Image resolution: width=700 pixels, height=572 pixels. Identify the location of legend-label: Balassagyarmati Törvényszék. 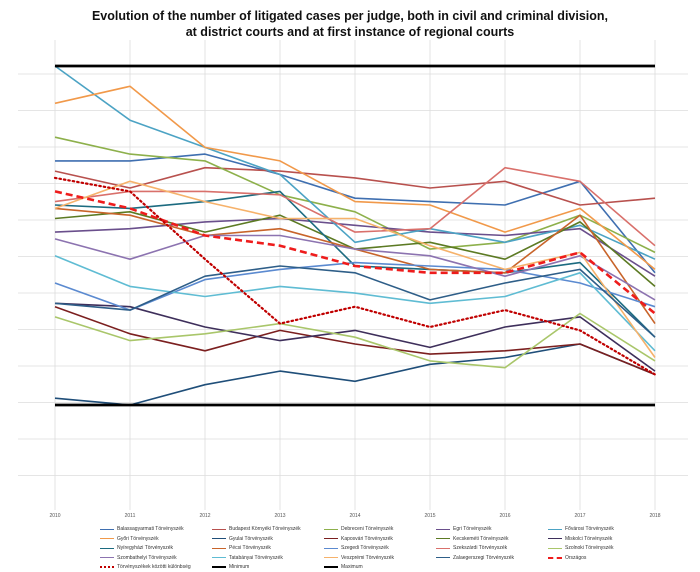
(150, 529).